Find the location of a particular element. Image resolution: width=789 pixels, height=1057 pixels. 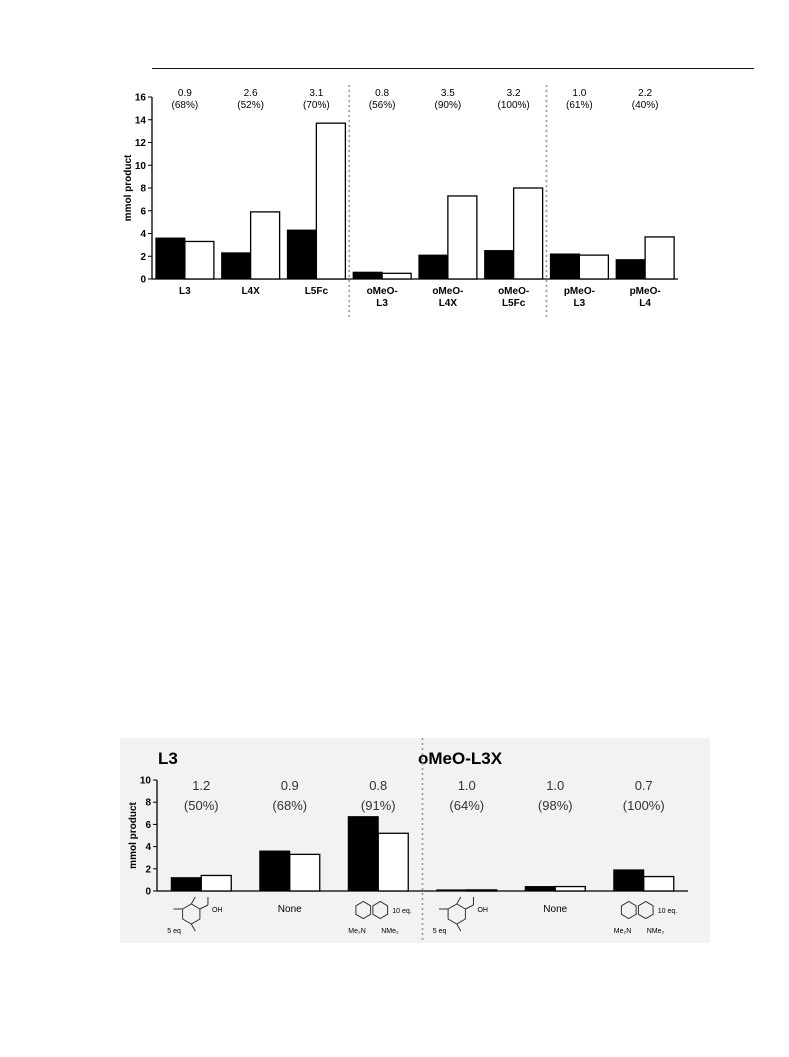

yield-label: (61%) is located at coordinates (579, 105).